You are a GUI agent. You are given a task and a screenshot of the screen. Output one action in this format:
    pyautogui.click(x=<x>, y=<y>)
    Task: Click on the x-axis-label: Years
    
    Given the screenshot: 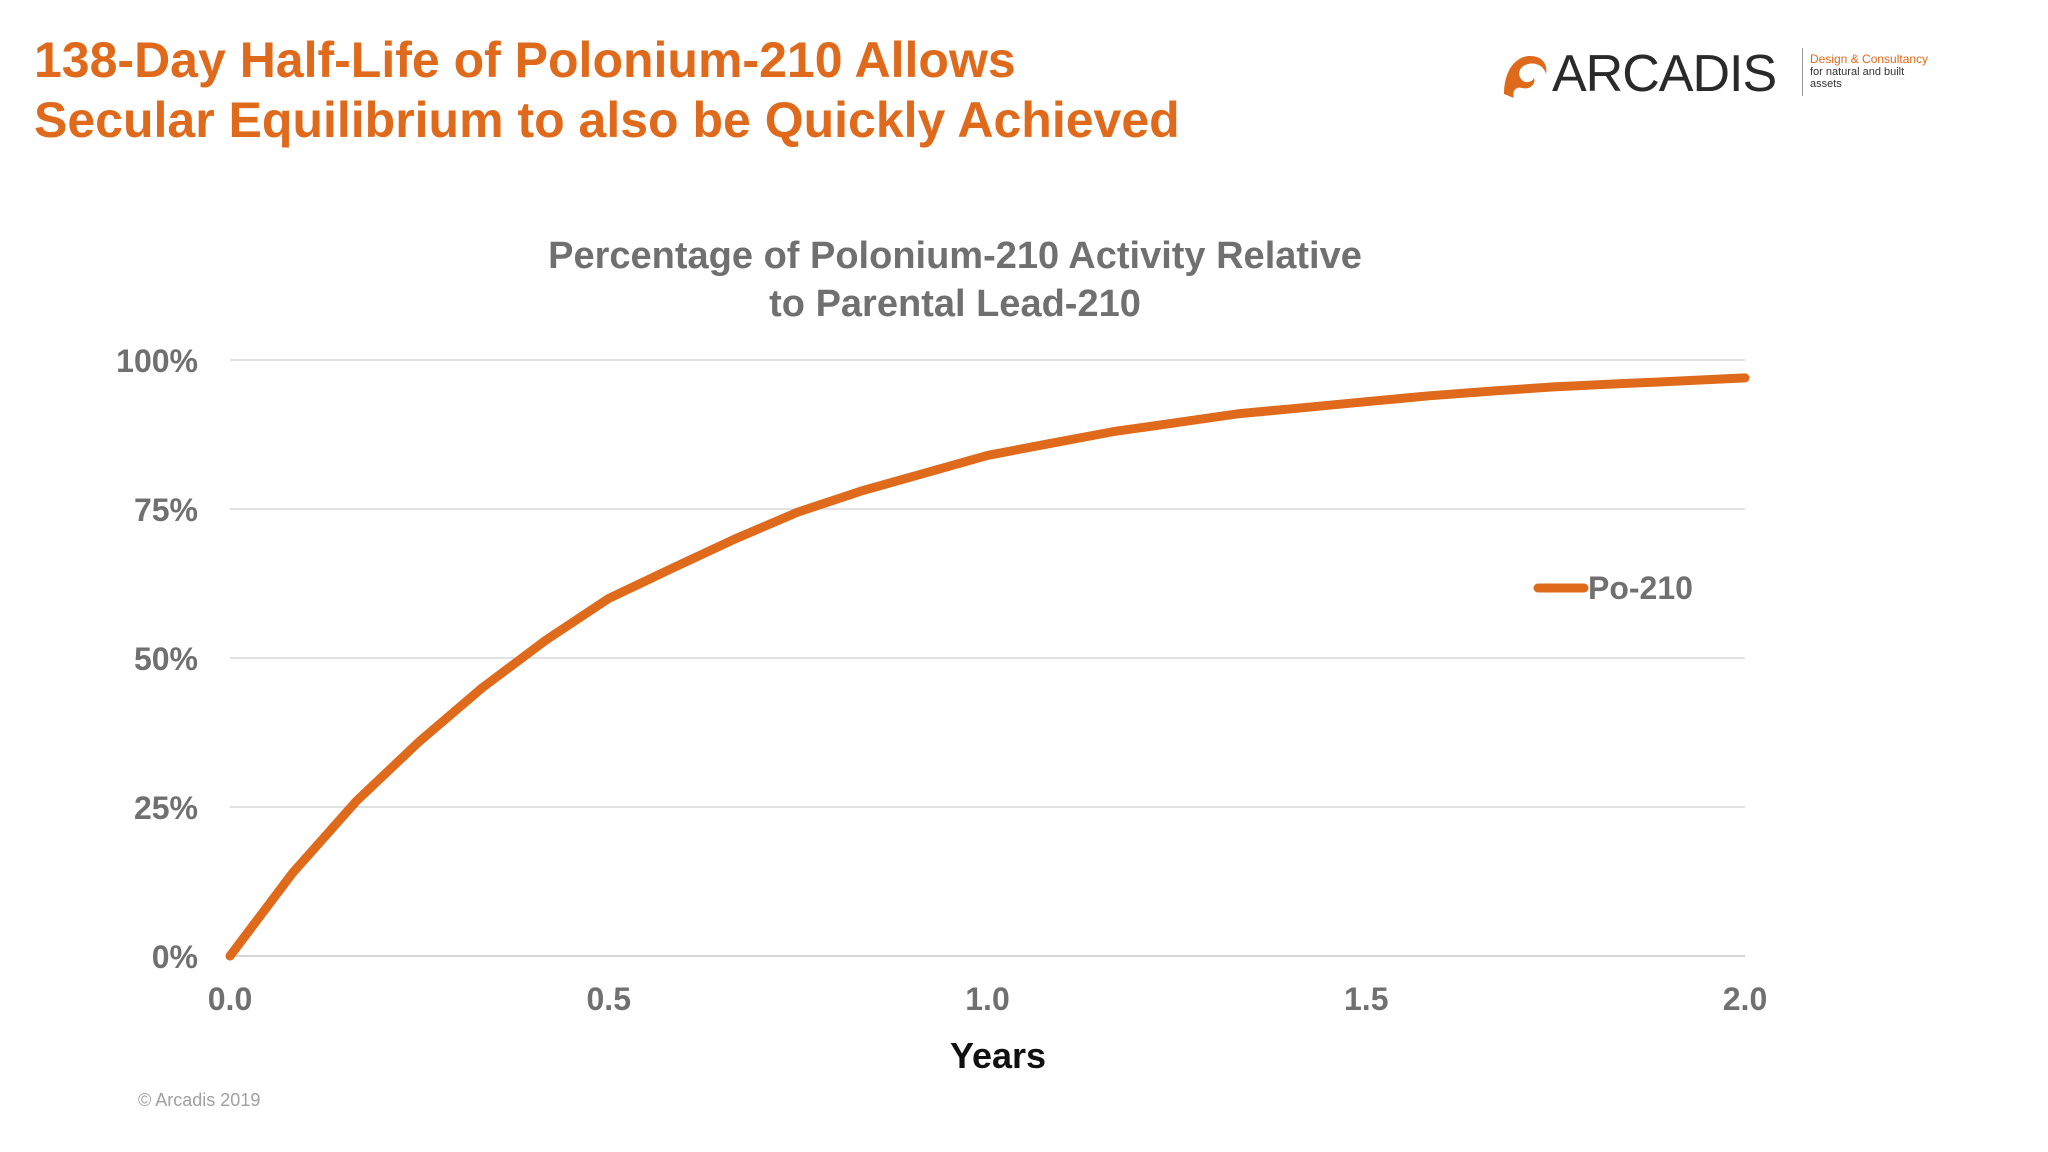 What is the action you would take?
    pyautogui.click(x=998, y=1055)
    